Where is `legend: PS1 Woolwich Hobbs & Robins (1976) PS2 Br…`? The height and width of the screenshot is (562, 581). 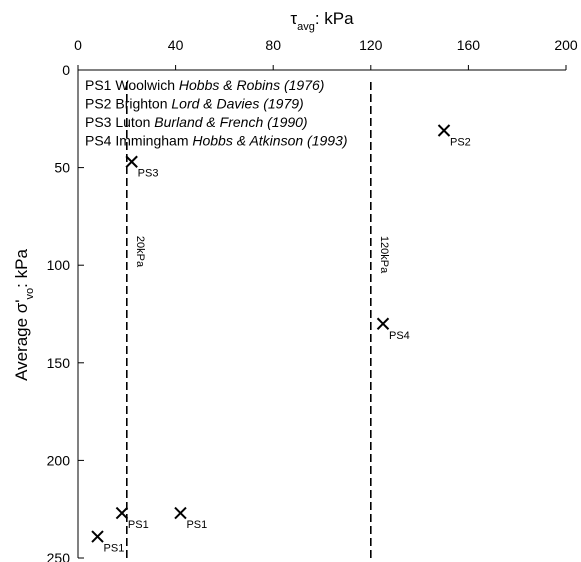
legend: PS1 Woolwich Hobbs & Robins (1976) PS2 Br… is located at coordinates (216, 113).